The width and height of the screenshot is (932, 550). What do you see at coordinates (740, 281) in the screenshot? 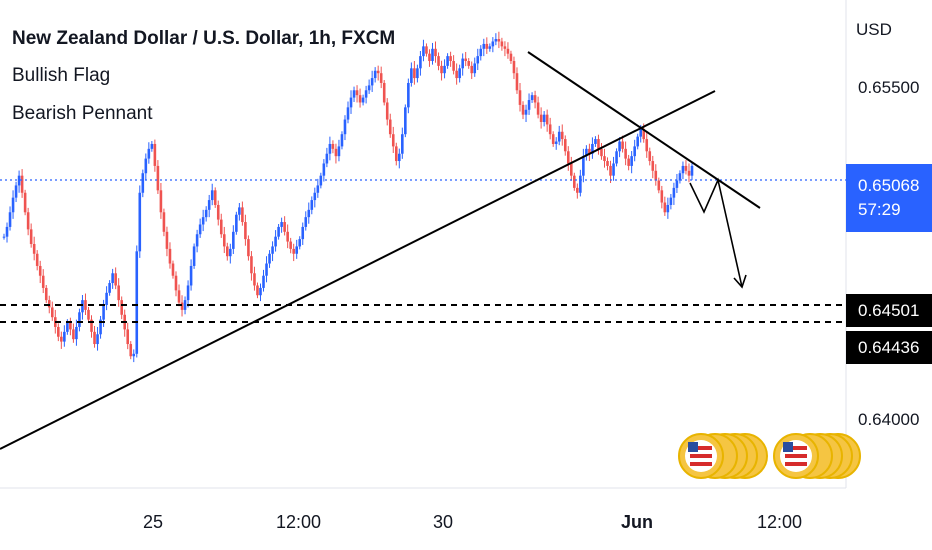
I see `projection-arrowhead` at bounding box center [740, 281].